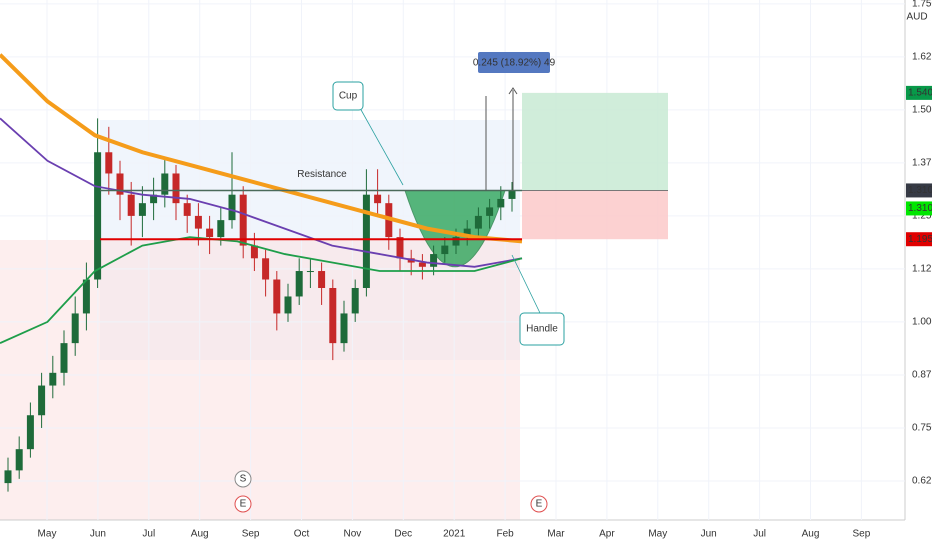  Describe the element at coordinates (513, 91) in the screenshot. I see `measure-arrow` at that location.